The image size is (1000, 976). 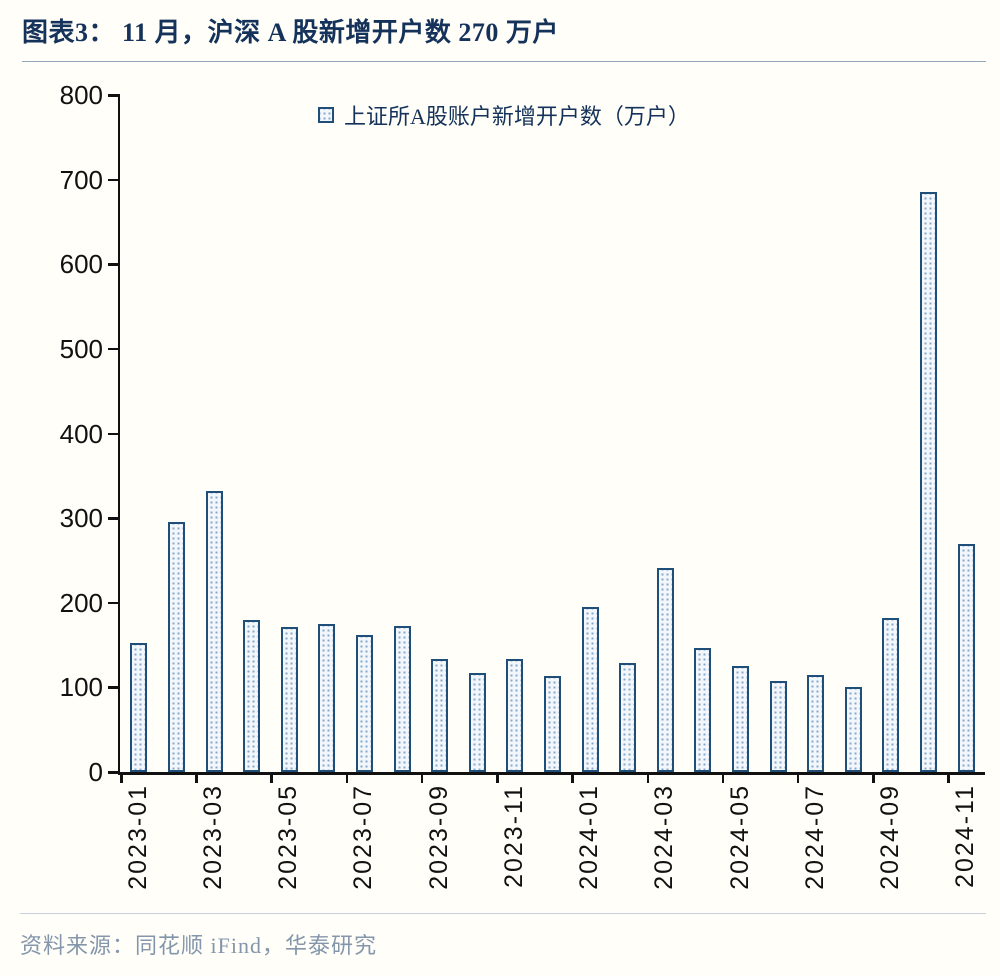 I want to click on y-axis-line, so click(x=118, y=434).